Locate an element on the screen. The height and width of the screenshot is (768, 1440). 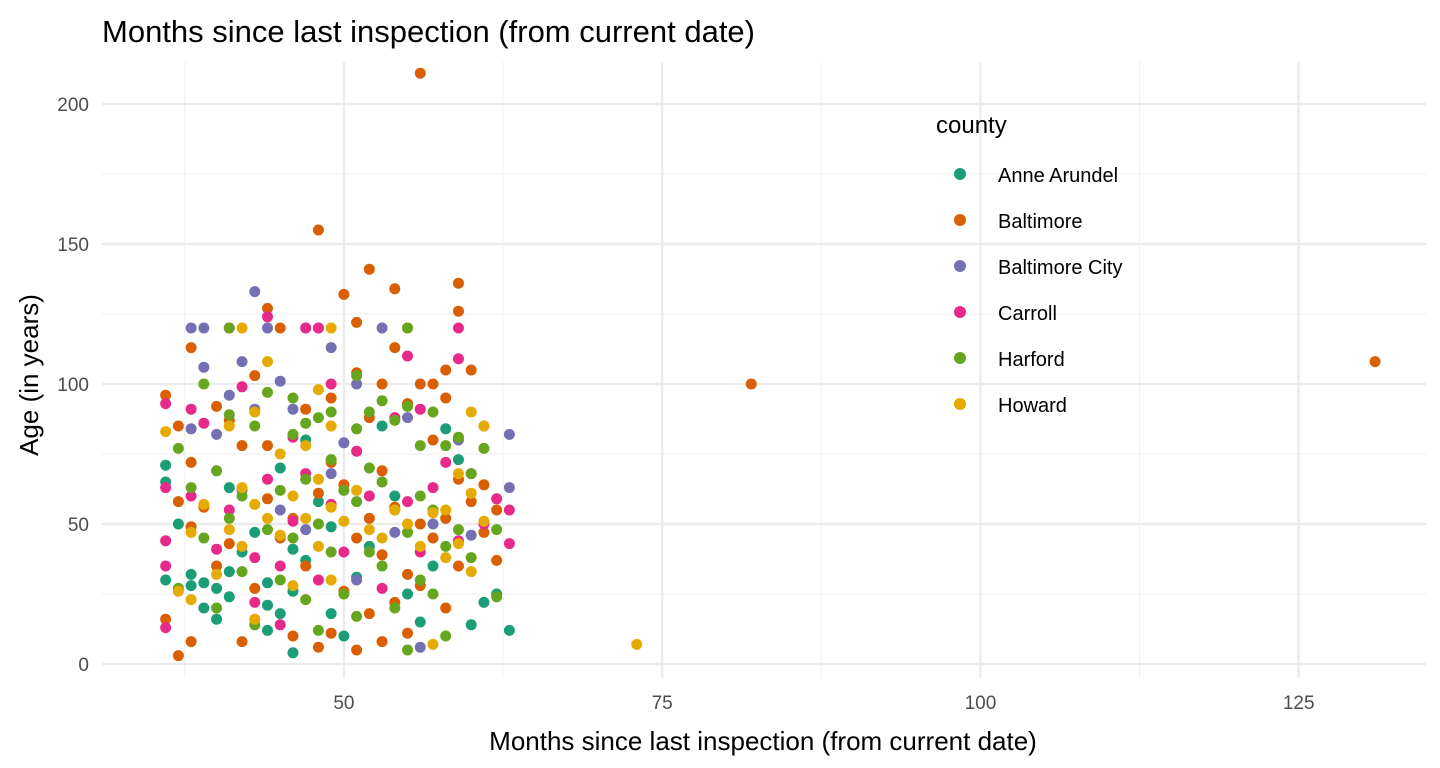
legend-label: Anne Arundel is located at coordinates (1058, 176).